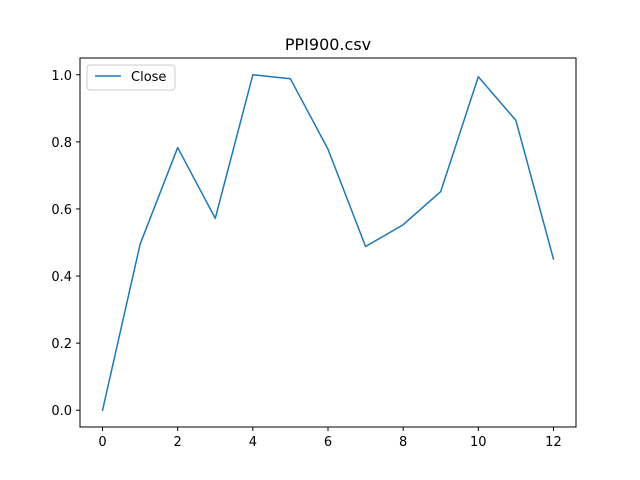  I want to click on y-tick-label: 0.6, so click(61, 210).